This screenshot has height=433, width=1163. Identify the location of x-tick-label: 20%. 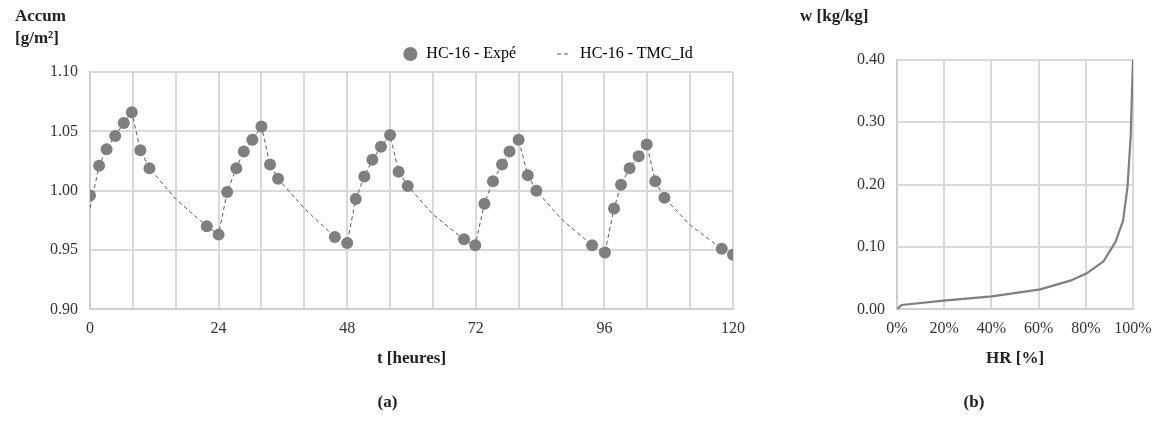
(944, 328).